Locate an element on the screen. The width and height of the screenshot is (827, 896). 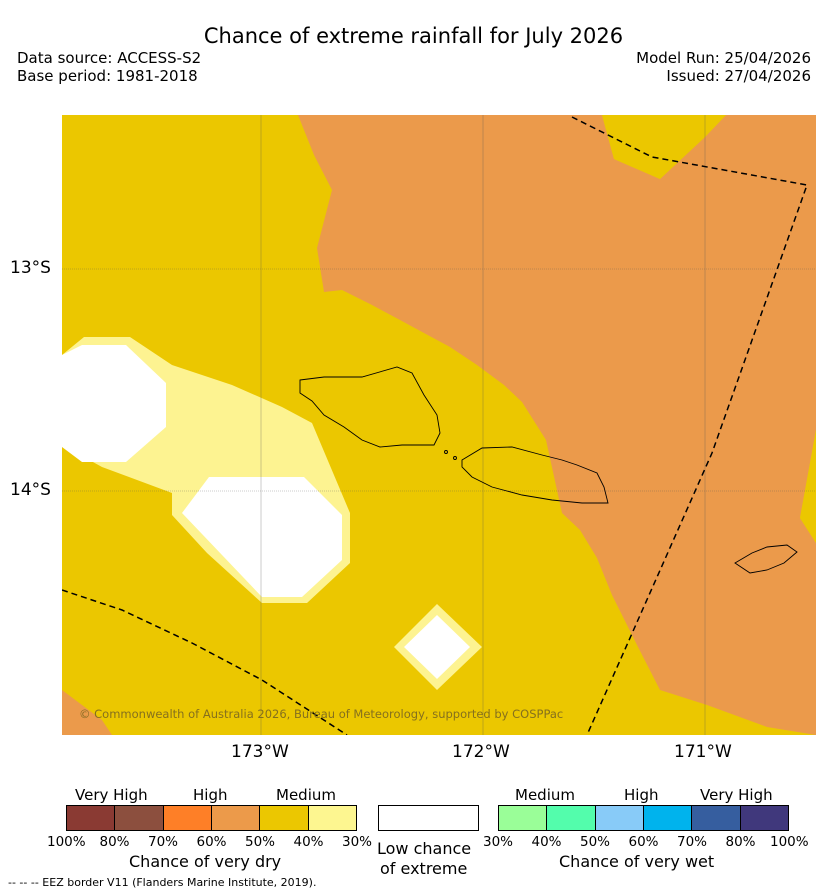
wet-tick-4: 70% is located at coordinates (691, 842).